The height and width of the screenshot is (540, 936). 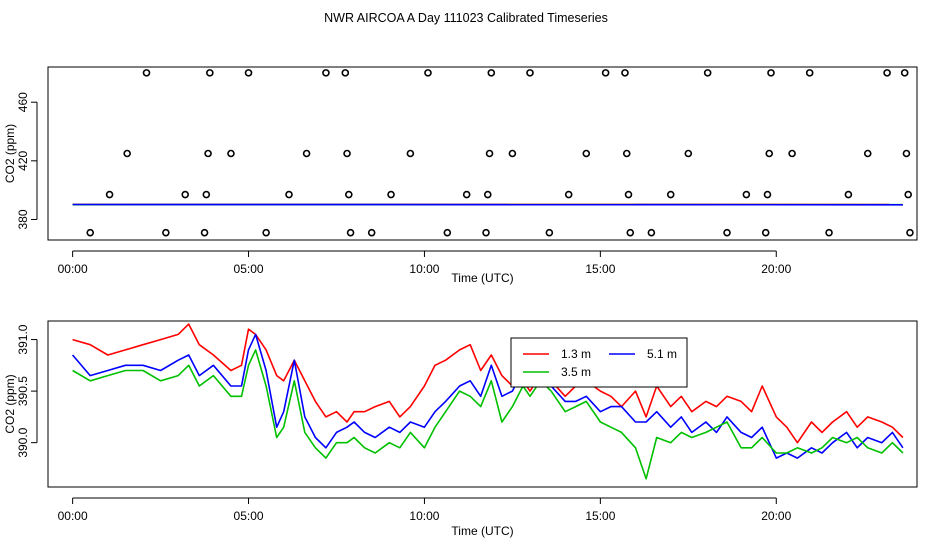 I want to click on legend-label-5-1-m: 5.1 m, so click(x=662, y=354).